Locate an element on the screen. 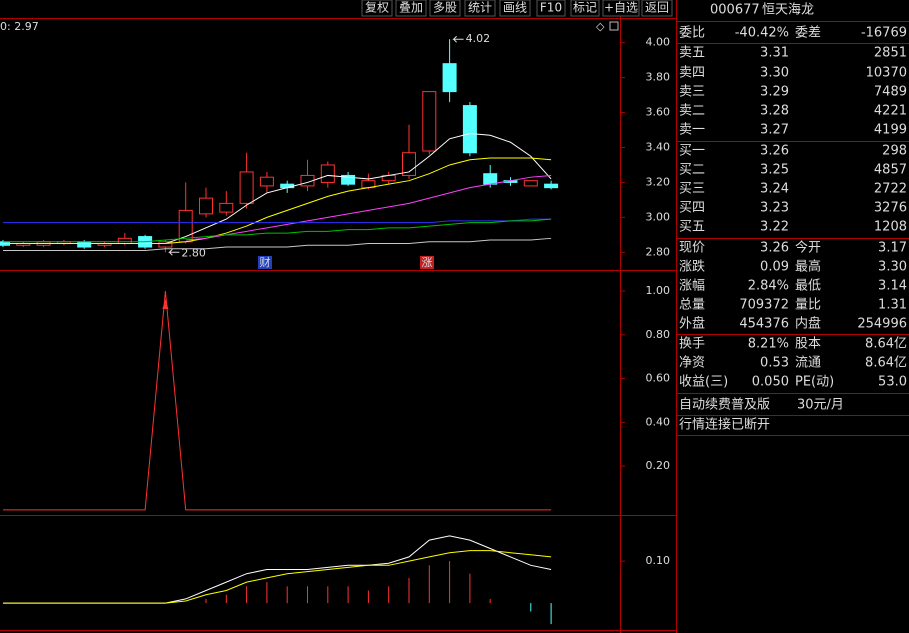  quote-text: 3.27 is located at coordinates (774, 130).